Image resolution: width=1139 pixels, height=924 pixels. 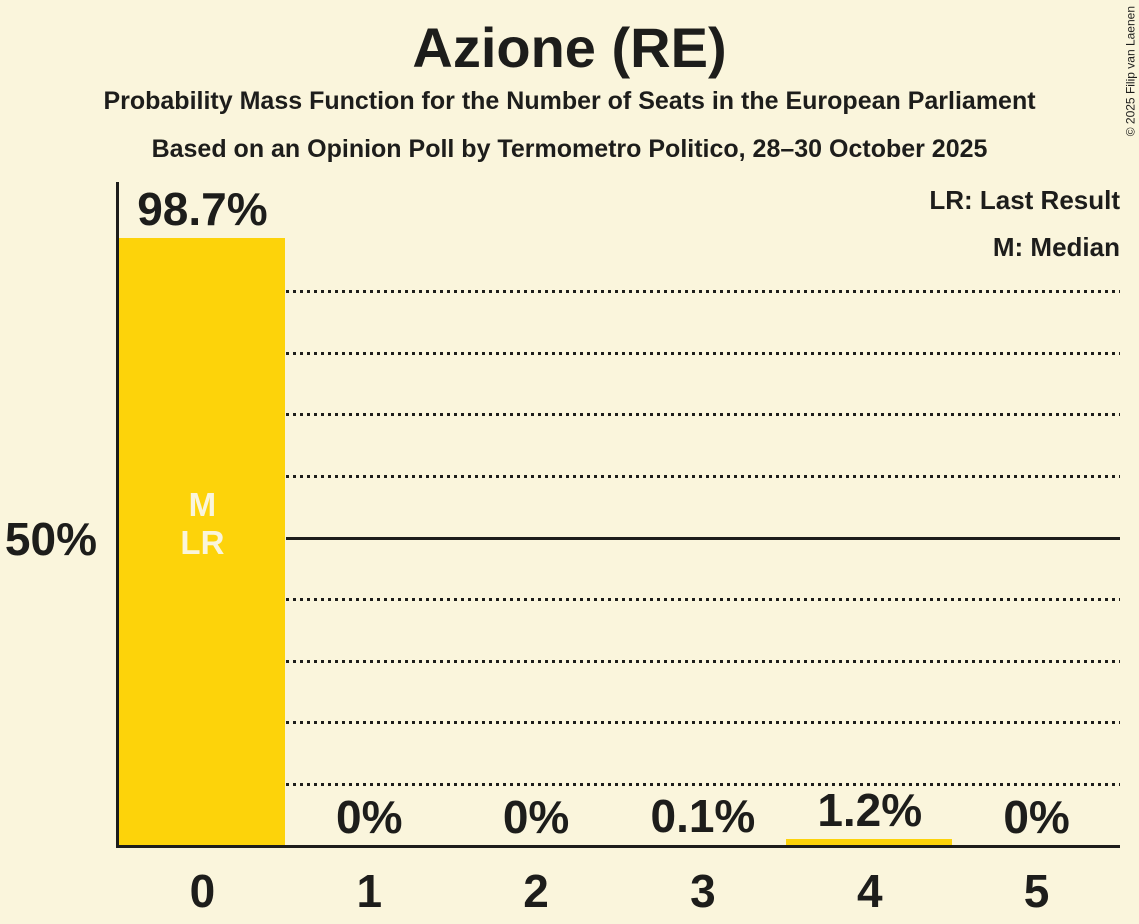 I want to click on x-axis-label-5: 5, so click(x=1036, y=891).